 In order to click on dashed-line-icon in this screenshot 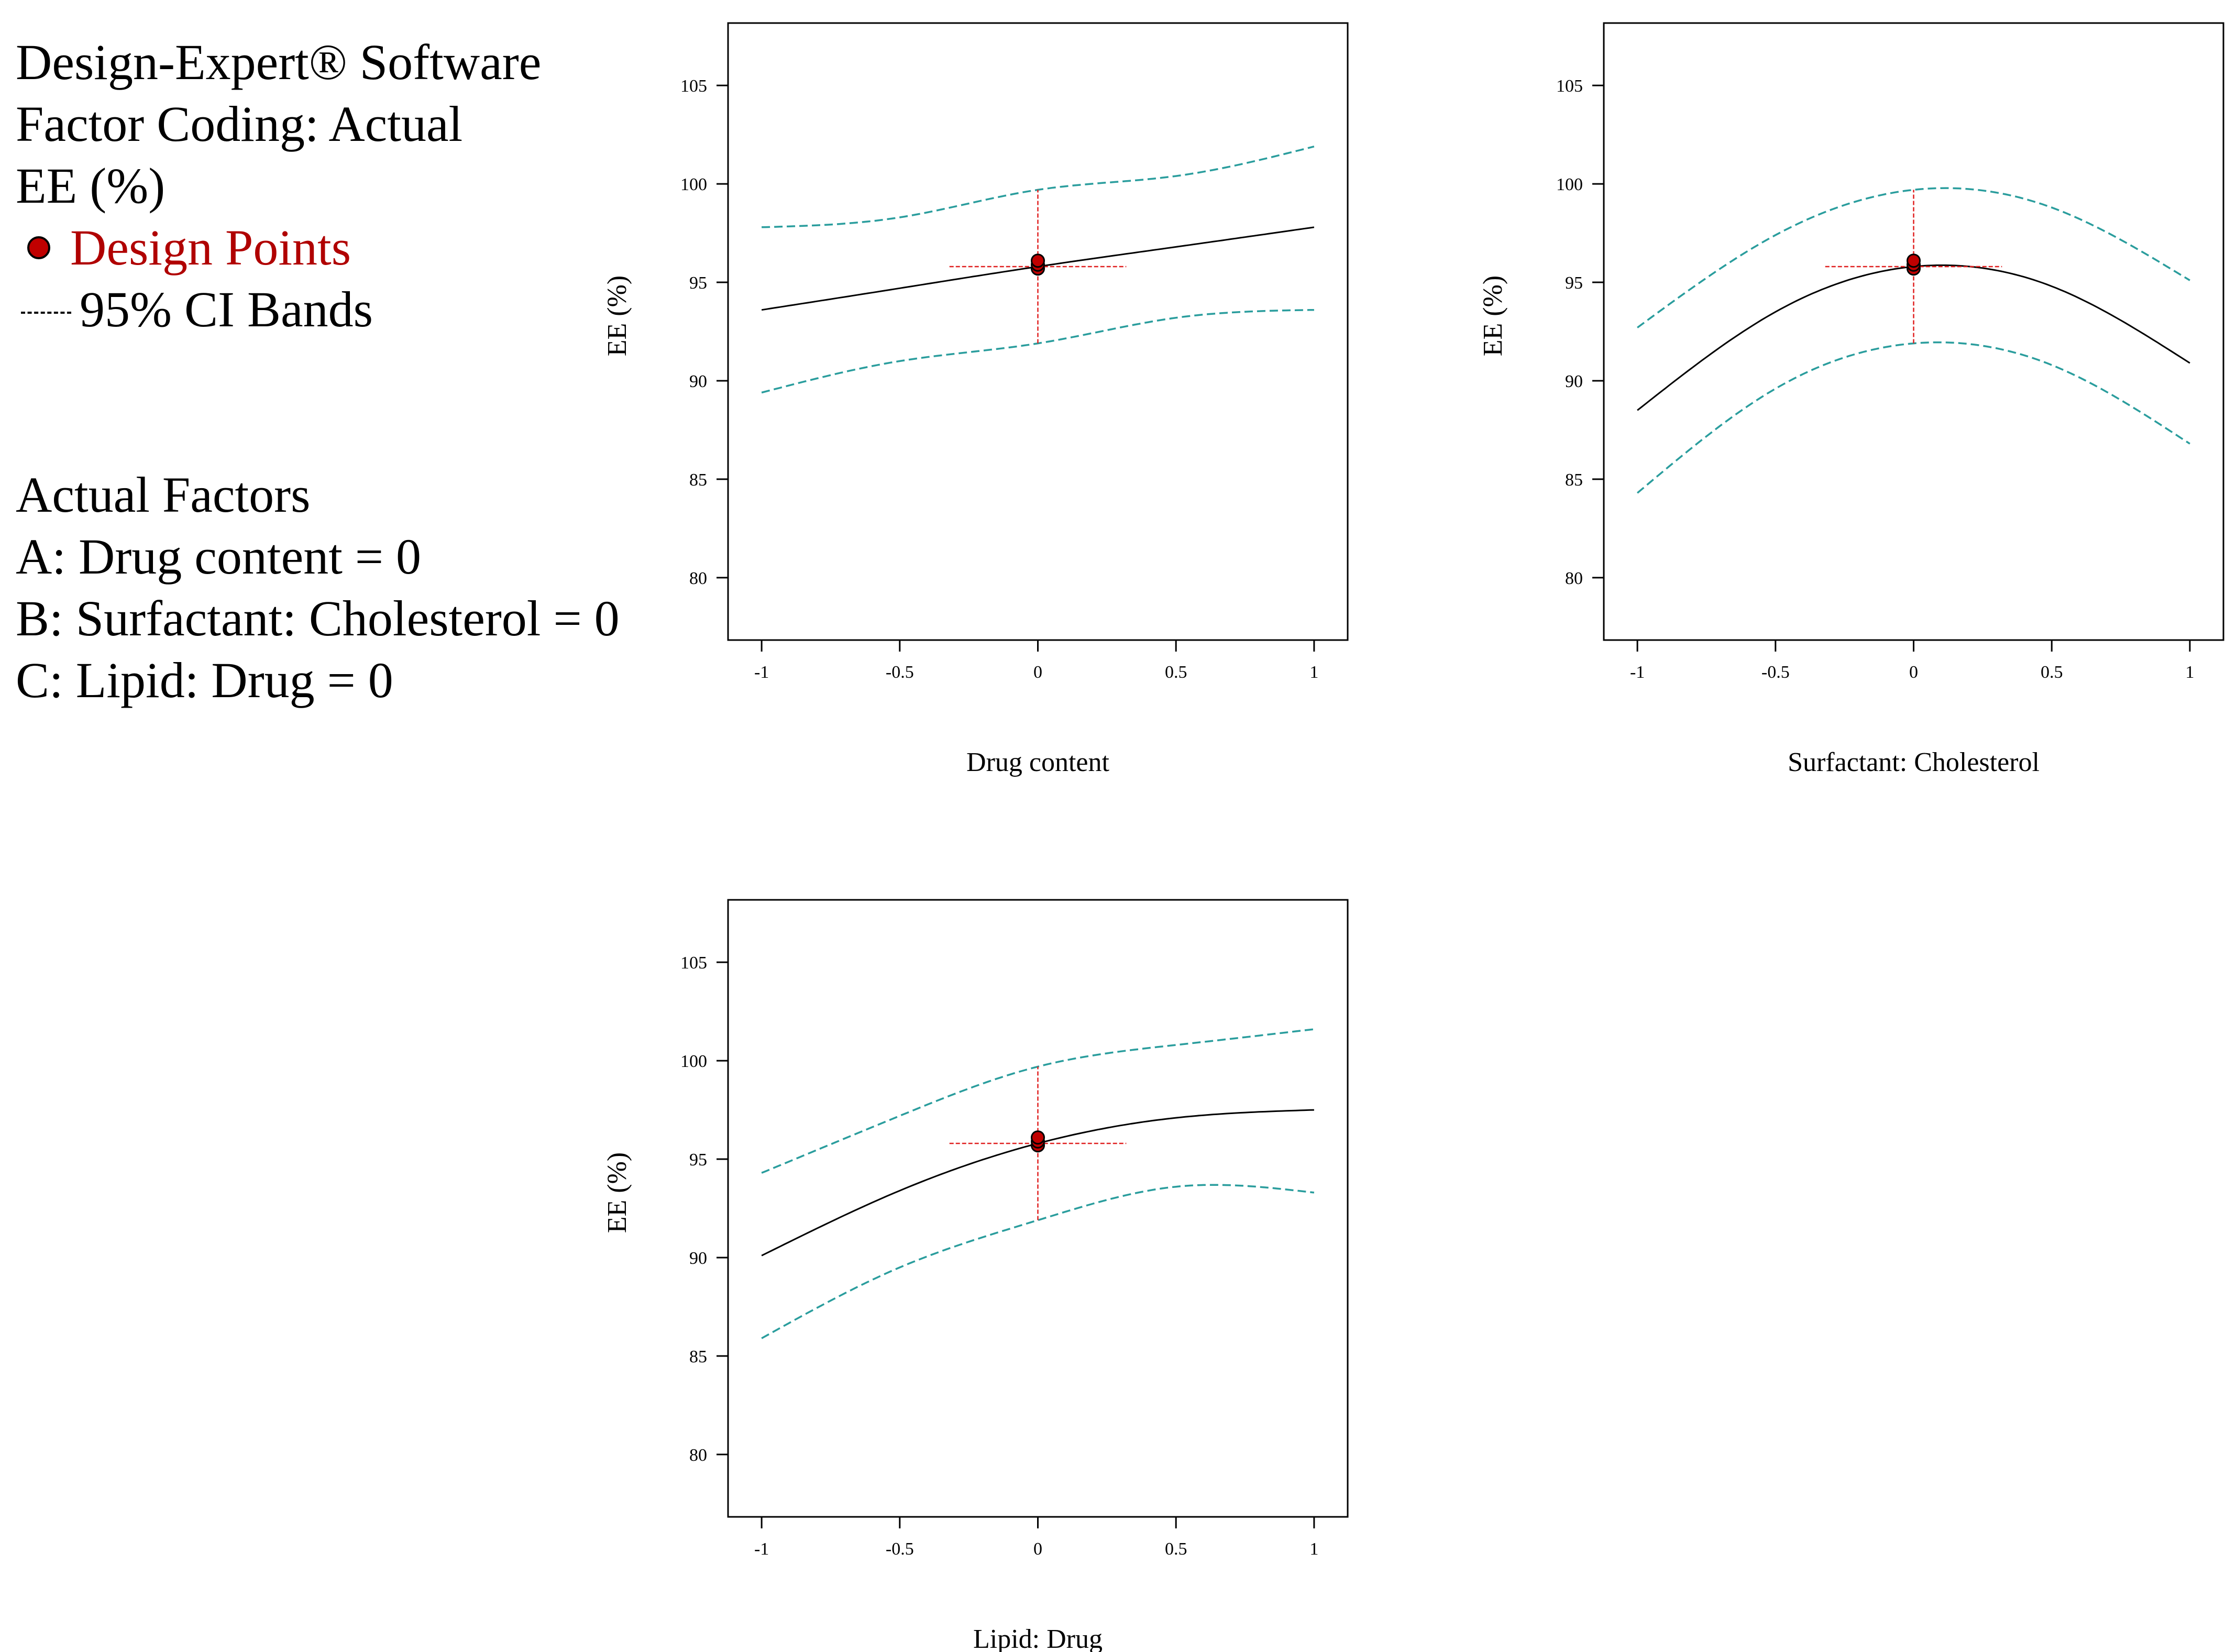, I will do `click(46, 313)`.